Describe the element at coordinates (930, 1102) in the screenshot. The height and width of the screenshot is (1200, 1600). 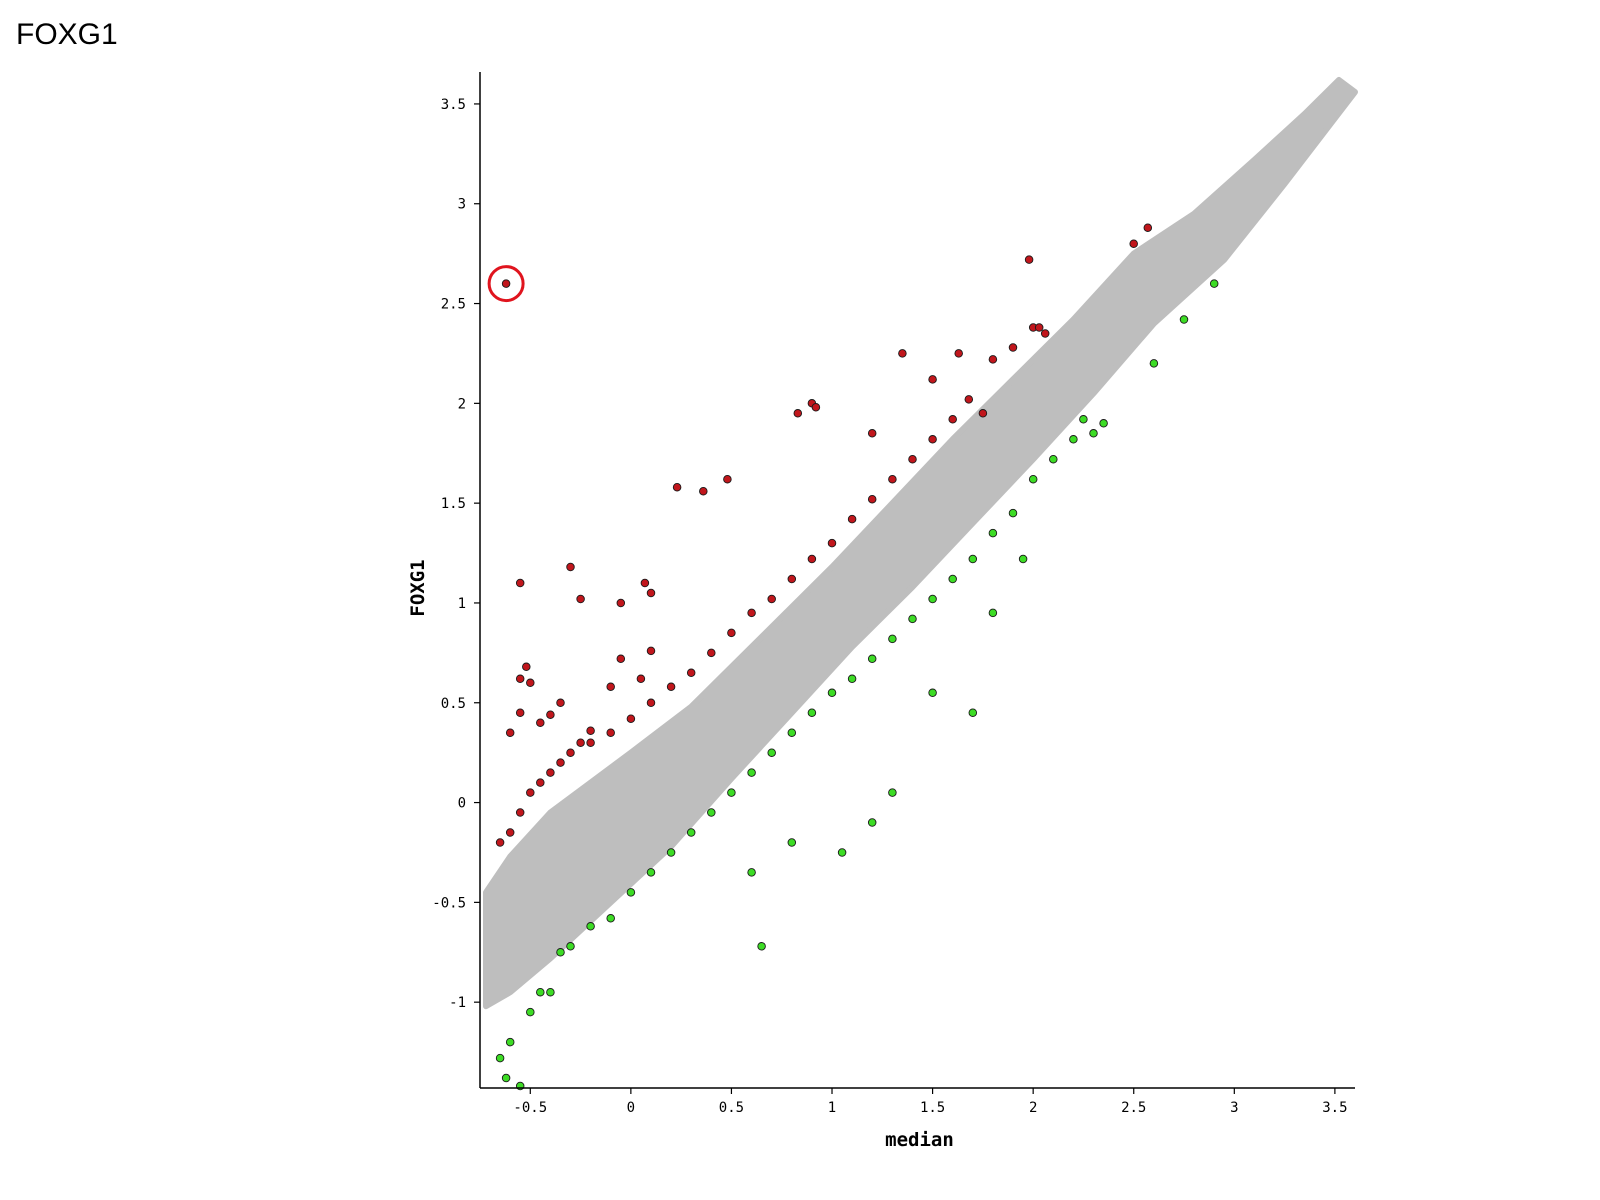
I see `x-axis-ticks: -0.5 0 0.5 1 1.5 2 2.5 3 3.5` at that location.